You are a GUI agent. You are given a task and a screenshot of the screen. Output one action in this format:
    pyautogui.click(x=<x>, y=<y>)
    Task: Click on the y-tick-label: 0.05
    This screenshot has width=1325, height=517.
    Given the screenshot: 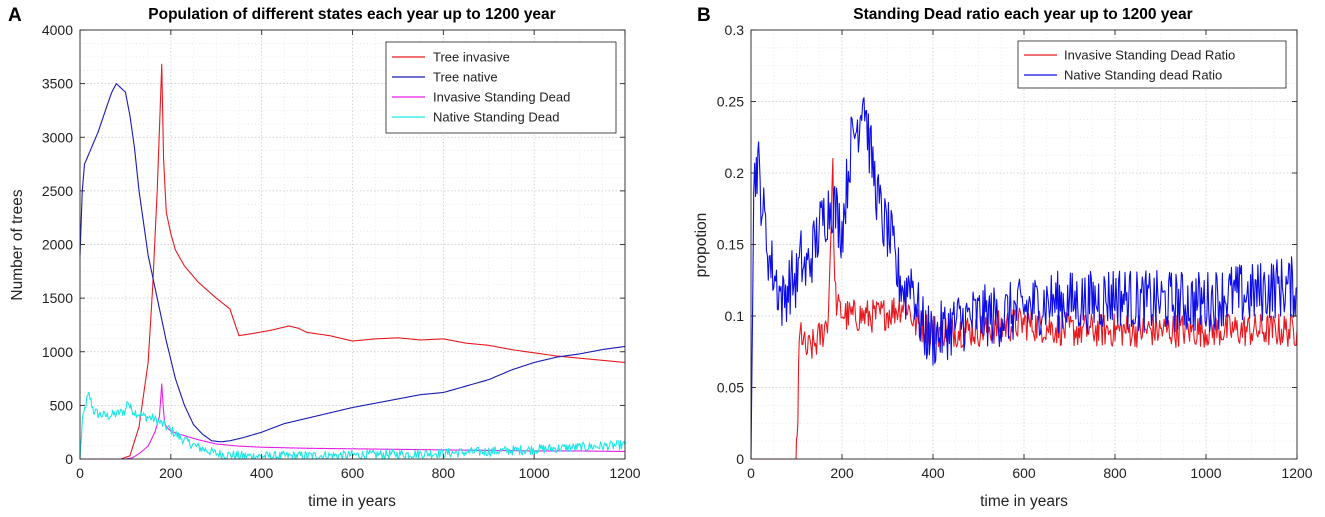 What is the action you would take?
    pyautogui.click(x=730, y=388)
    